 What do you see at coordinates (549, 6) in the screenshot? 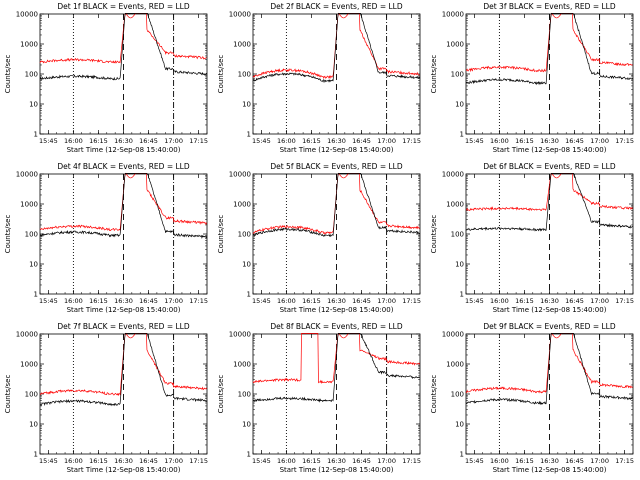
I see `panel-title: Det 3f BLACK = Events, RED = LLD` at bounding box center [549, 6].